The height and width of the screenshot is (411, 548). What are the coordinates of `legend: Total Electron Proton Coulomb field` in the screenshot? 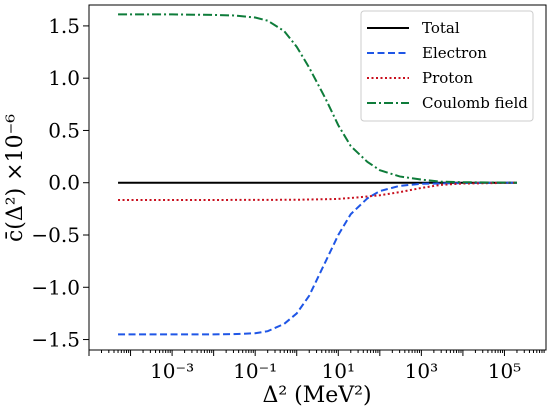 It's located at (447, 66).